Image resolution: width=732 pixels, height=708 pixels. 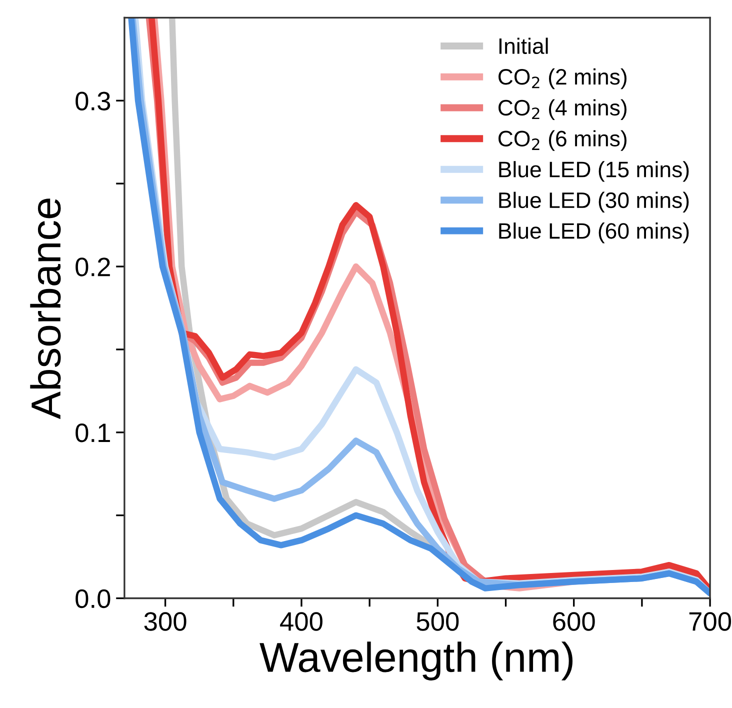 I want to click on x-tick-label: 700, so click(x=710, y=621).